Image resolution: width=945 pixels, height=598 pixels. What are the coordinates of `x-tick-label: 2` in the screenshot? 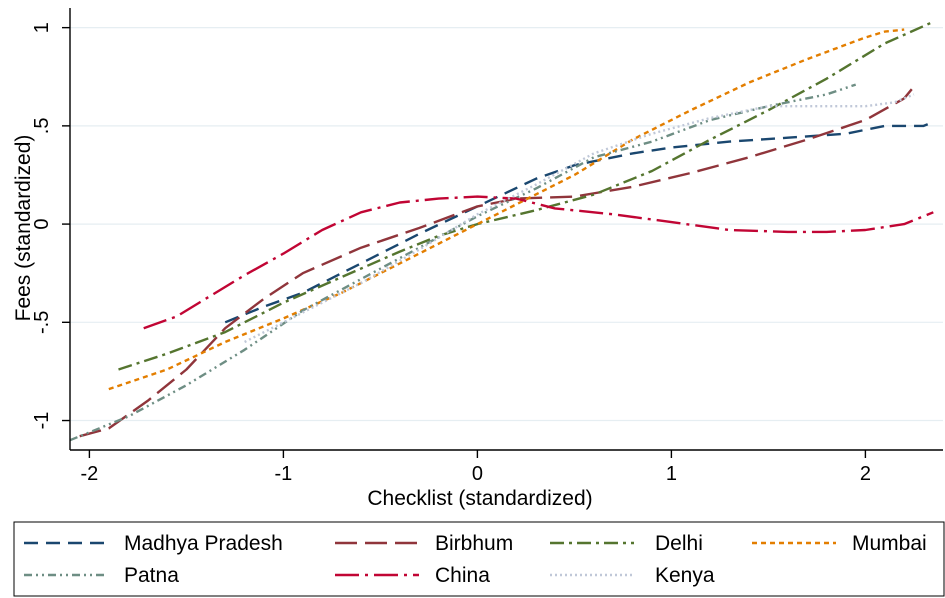 It's located at (865, 474).